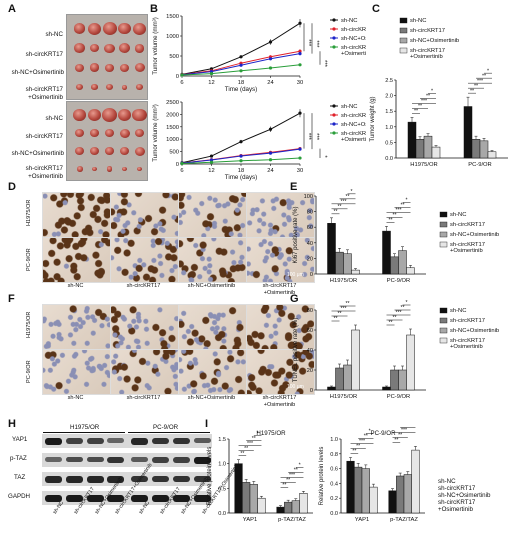 This screenshot has height=550, width=516. Describe the element at coordinates (334, 499) in the screenshot. I see `y-tick-label: 0.2` at that location.